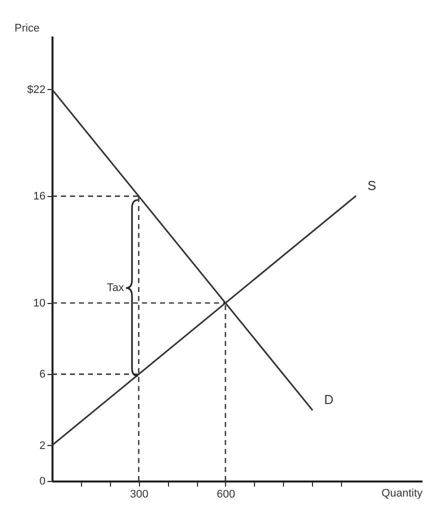  Describe the element at coordinates (226, 494) in the screenshot. I see `x-tick-label: 600` at that location.